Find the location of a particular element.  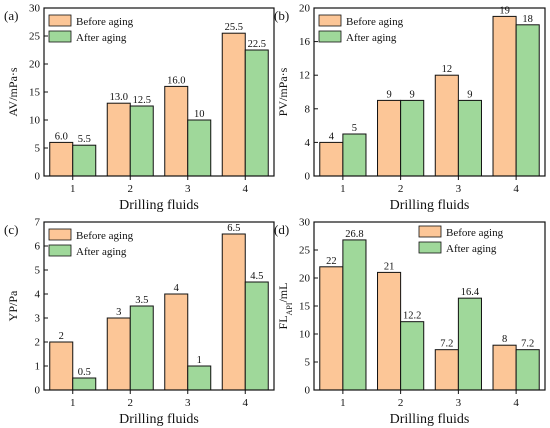

data-label: 3 is located at coordinates (118, 312).